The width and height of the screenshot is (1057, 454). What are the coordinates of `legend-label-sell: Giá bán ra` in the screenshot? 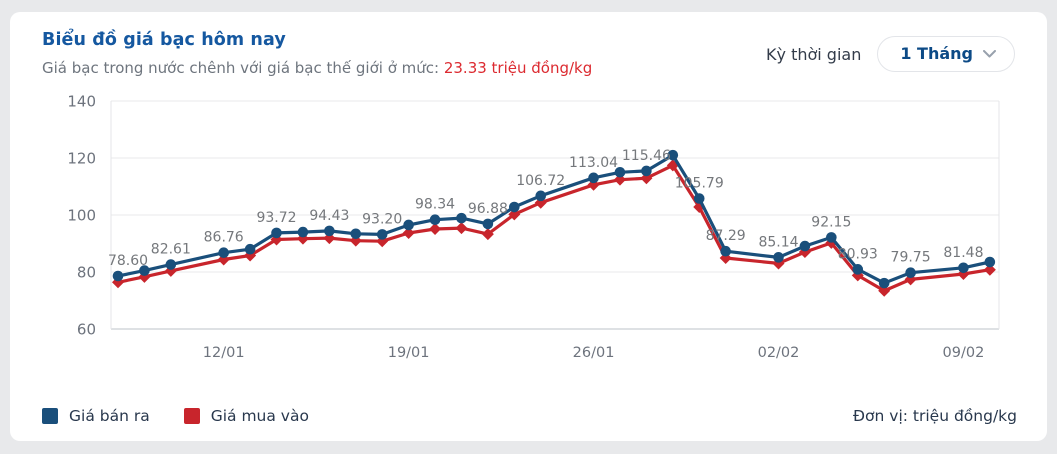 It's located at (109, 416).